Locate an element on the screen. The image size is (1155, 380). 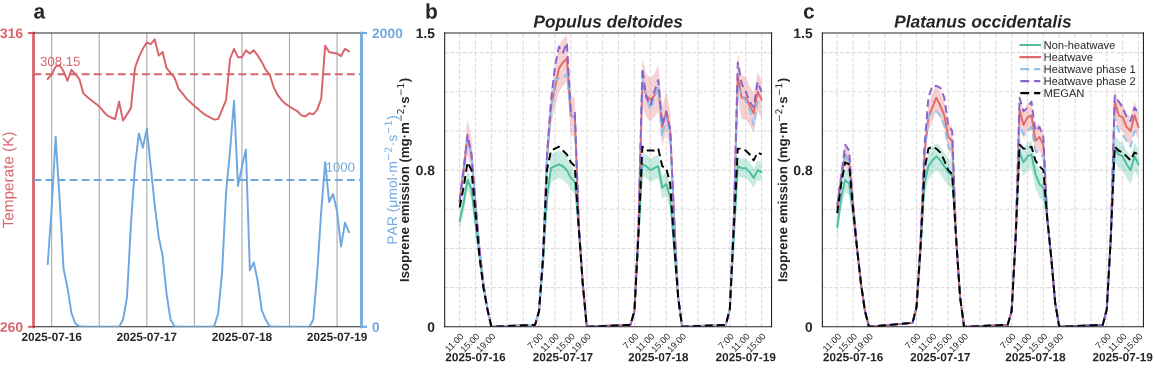
y2-tick-label: 2000 is located at coordinates (387, 33).